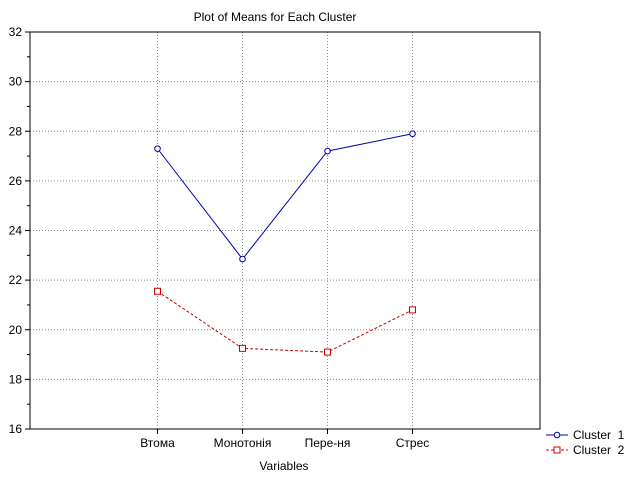 This screenshot has height=486, width=642. Describe the element at coordinates (413, 443) in the screenshot. I see `x-tick-label: Стрес` at that location.